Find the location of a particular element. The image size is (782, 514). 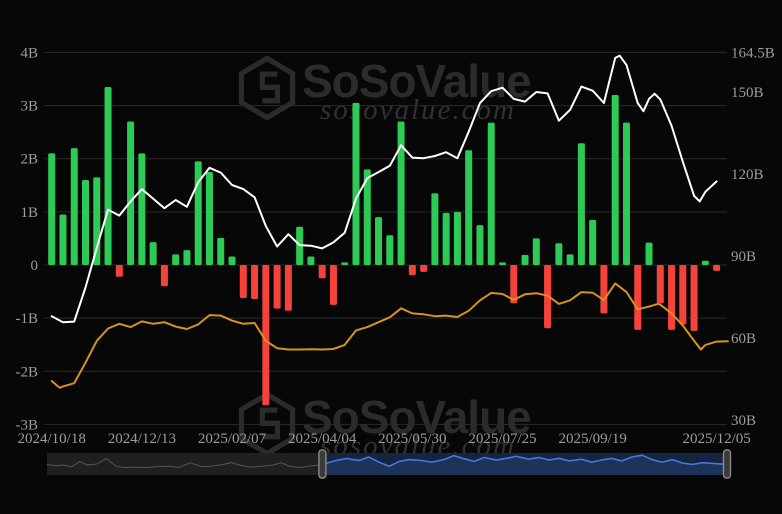

left-axis-label: -2B is located at coordinates (27, 372).